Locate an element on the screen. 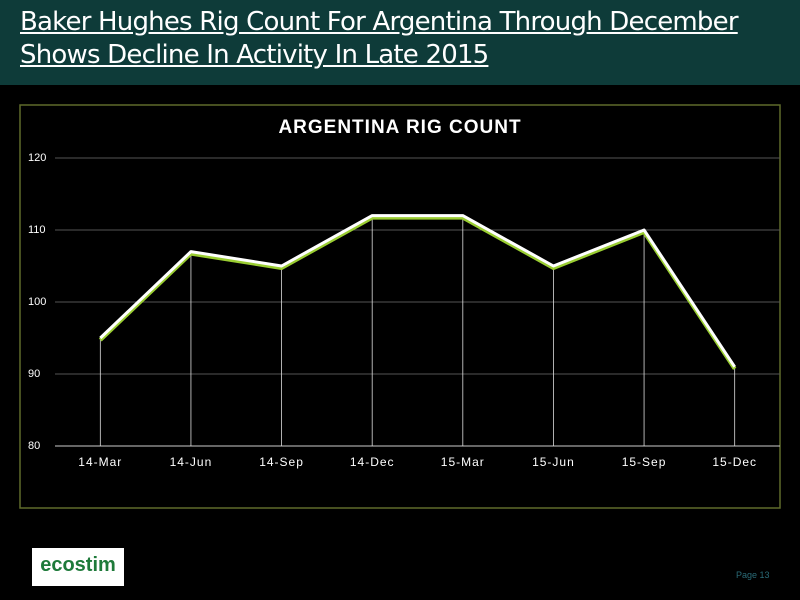  y-tick-label: 100 is located at coordinates (37, 302).